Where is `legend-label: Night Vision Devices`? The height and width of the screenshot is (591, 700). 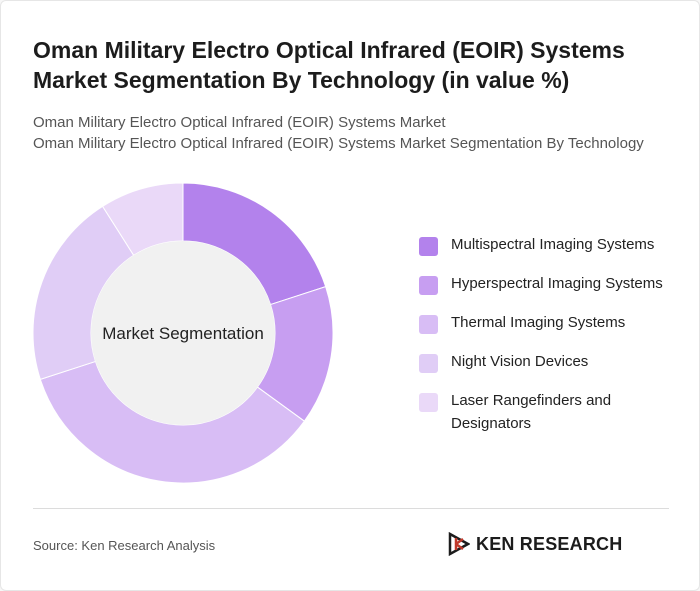 legend-label: Night Vision Devices is located at coordinates (520, 361).